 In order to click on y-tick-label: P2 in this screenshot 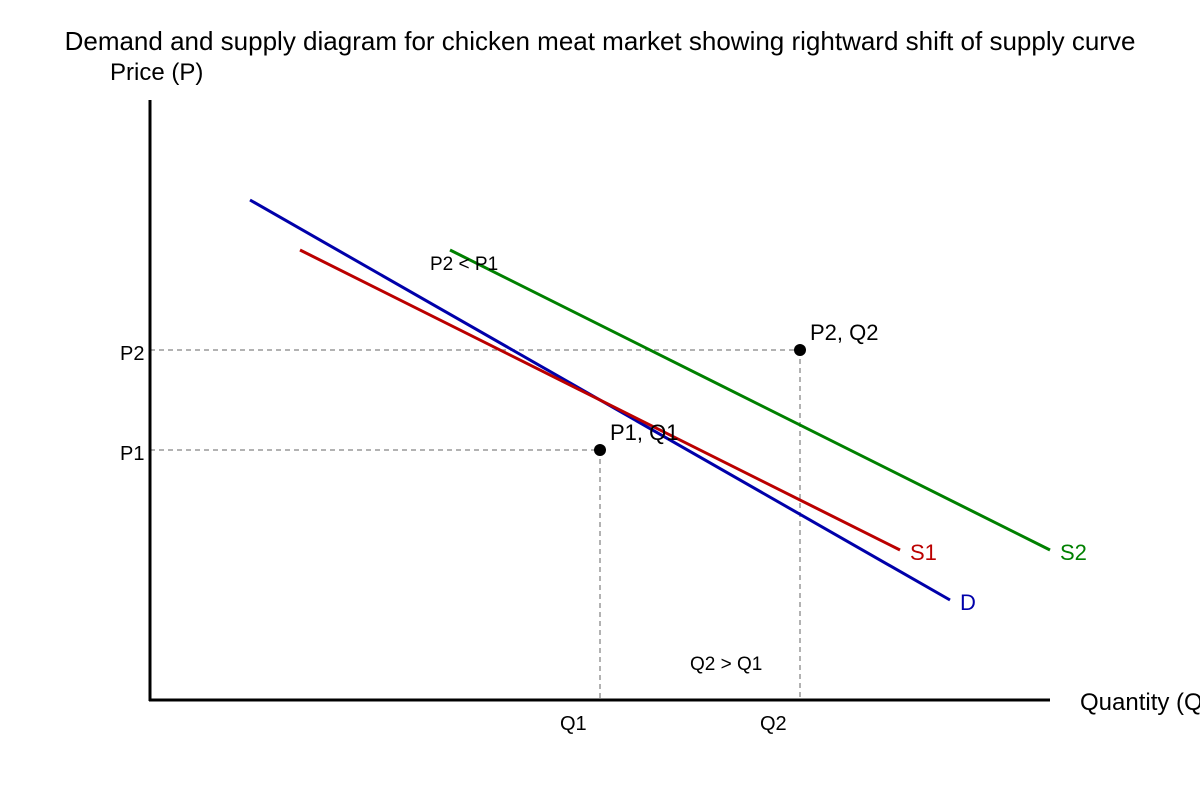, I will do `click(132, 354)`.